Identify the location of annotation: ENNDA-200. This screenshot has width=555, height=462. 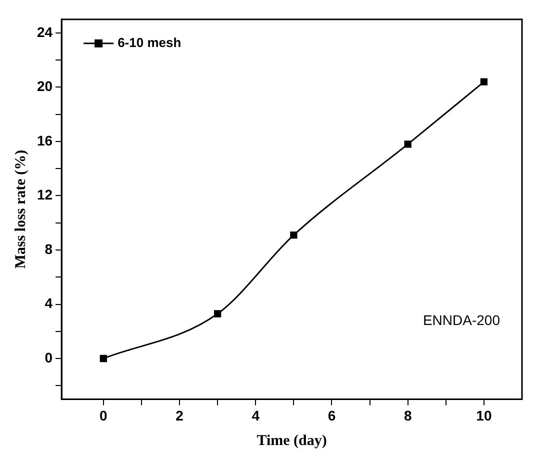
(461, 320).